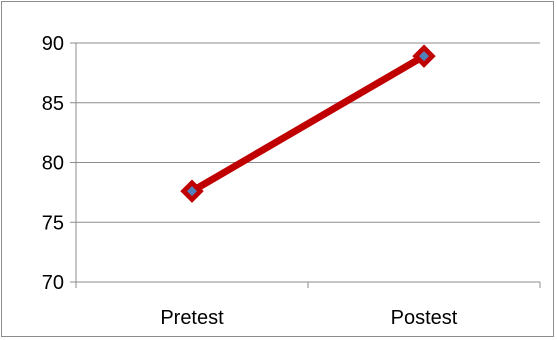 This screenshot has width=557, height=340. Describe the element at coordinates (192, 318) in the screenshot. I see `x-category-label-pretest: Pretest` at that location.